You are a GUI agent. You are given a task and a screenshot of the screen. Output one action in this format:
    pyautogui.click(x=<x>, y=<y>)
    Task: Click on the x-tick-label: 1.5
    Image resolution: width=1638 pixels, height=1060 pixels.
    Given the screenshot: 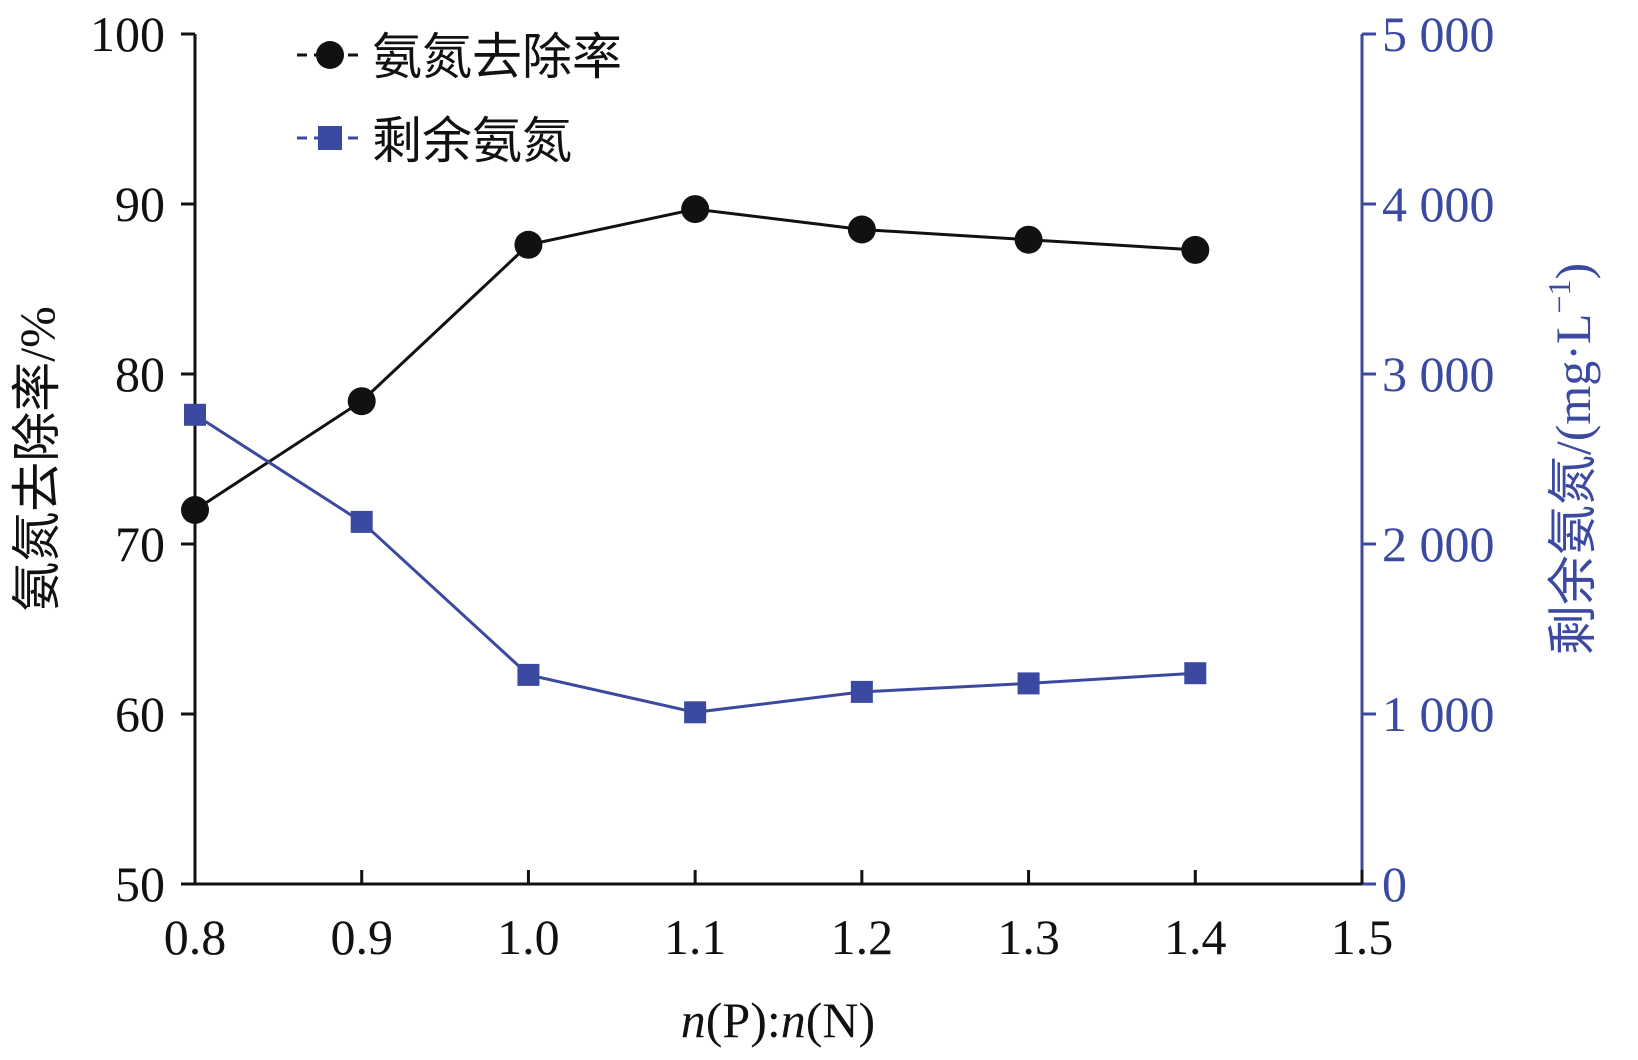 What is the action you would take?
    pyautogui.click(x=1362, y=937)
    